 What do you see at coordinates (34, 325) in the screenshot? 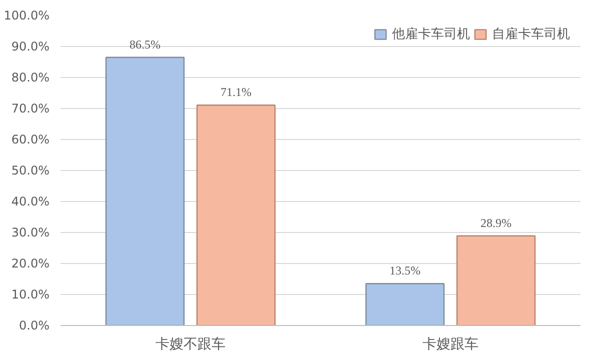
I see `y-tick-label: 0.0%` at bounding box center [34, 325].